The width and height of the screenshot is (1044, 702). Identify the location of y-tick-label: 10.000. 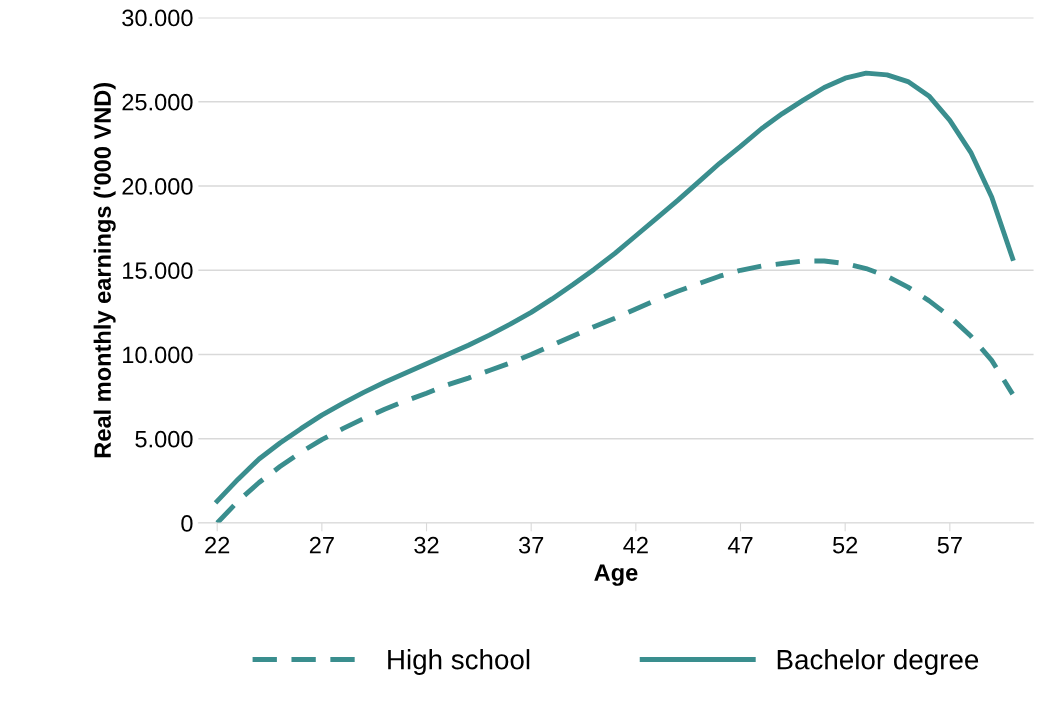
(158, 355).